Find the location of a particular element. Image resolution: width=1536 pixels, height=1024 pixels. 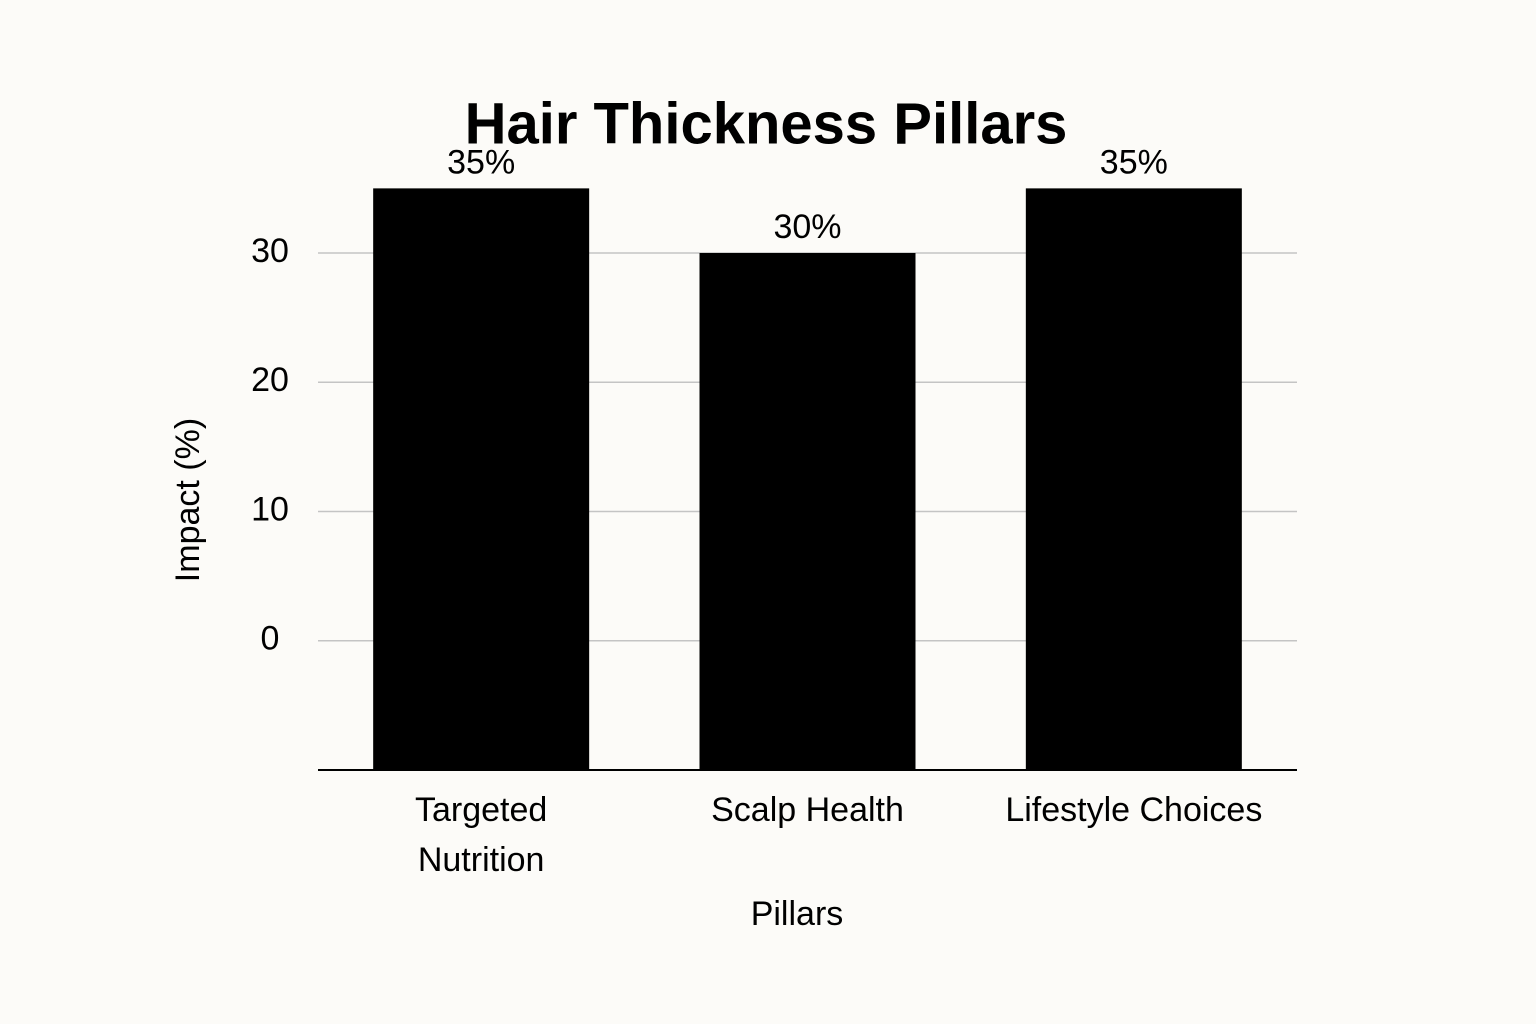

y-axis-label: Impact (%) is located at coordinates (188, 500).